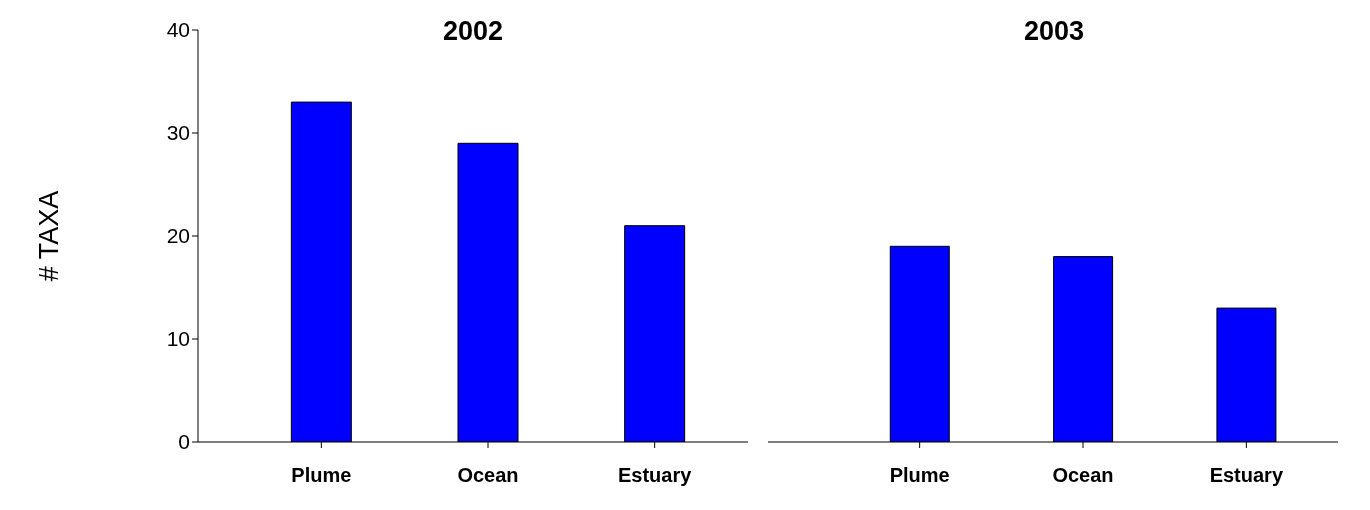 Image resolution: width=1370 pixels, height=510 pixels. What do you see at coordinates (1054, 31) in the screenshot?
I see `chart-title: 2003` at bounding box center [1054, 31].